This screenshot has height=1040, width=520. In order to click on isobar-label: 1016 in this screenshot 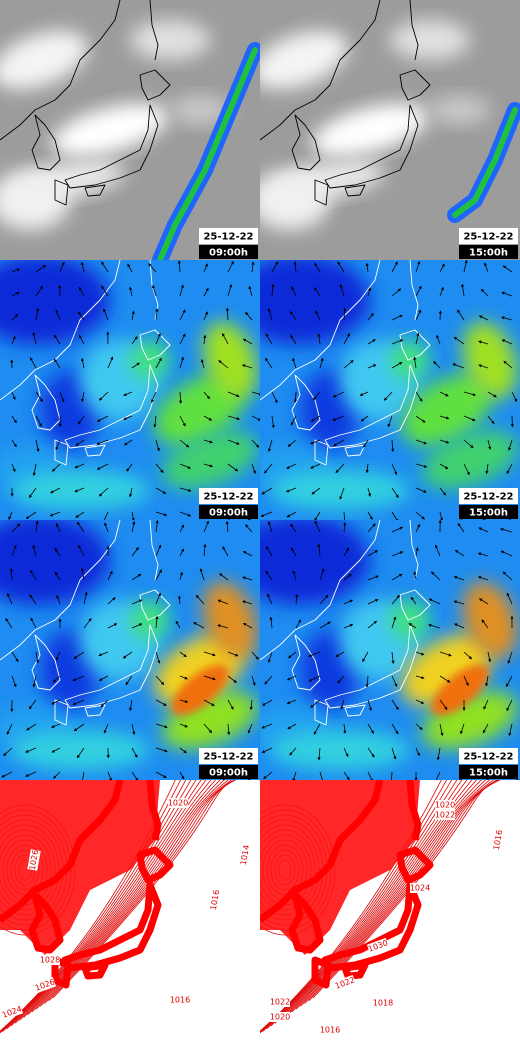, I will do `click(180, 1000)`.